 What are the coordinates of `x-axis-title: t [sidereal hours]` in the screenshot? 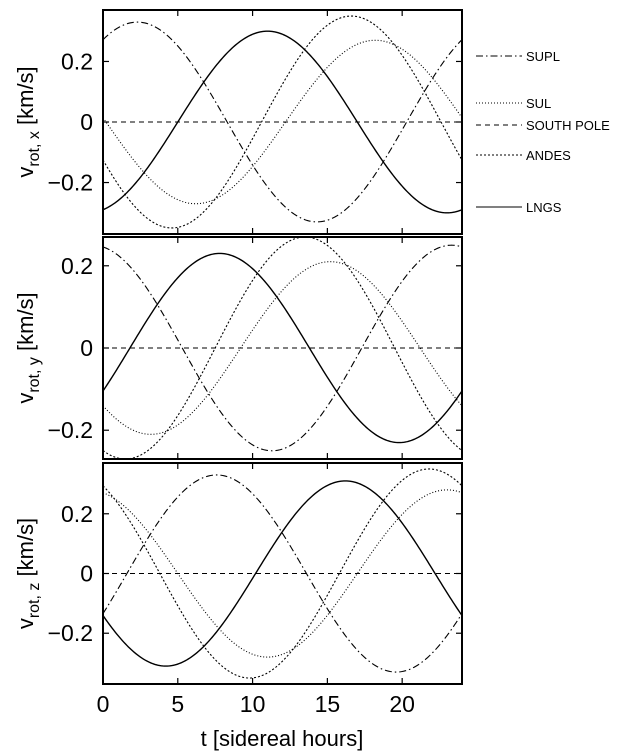 It's located at (282, 738).